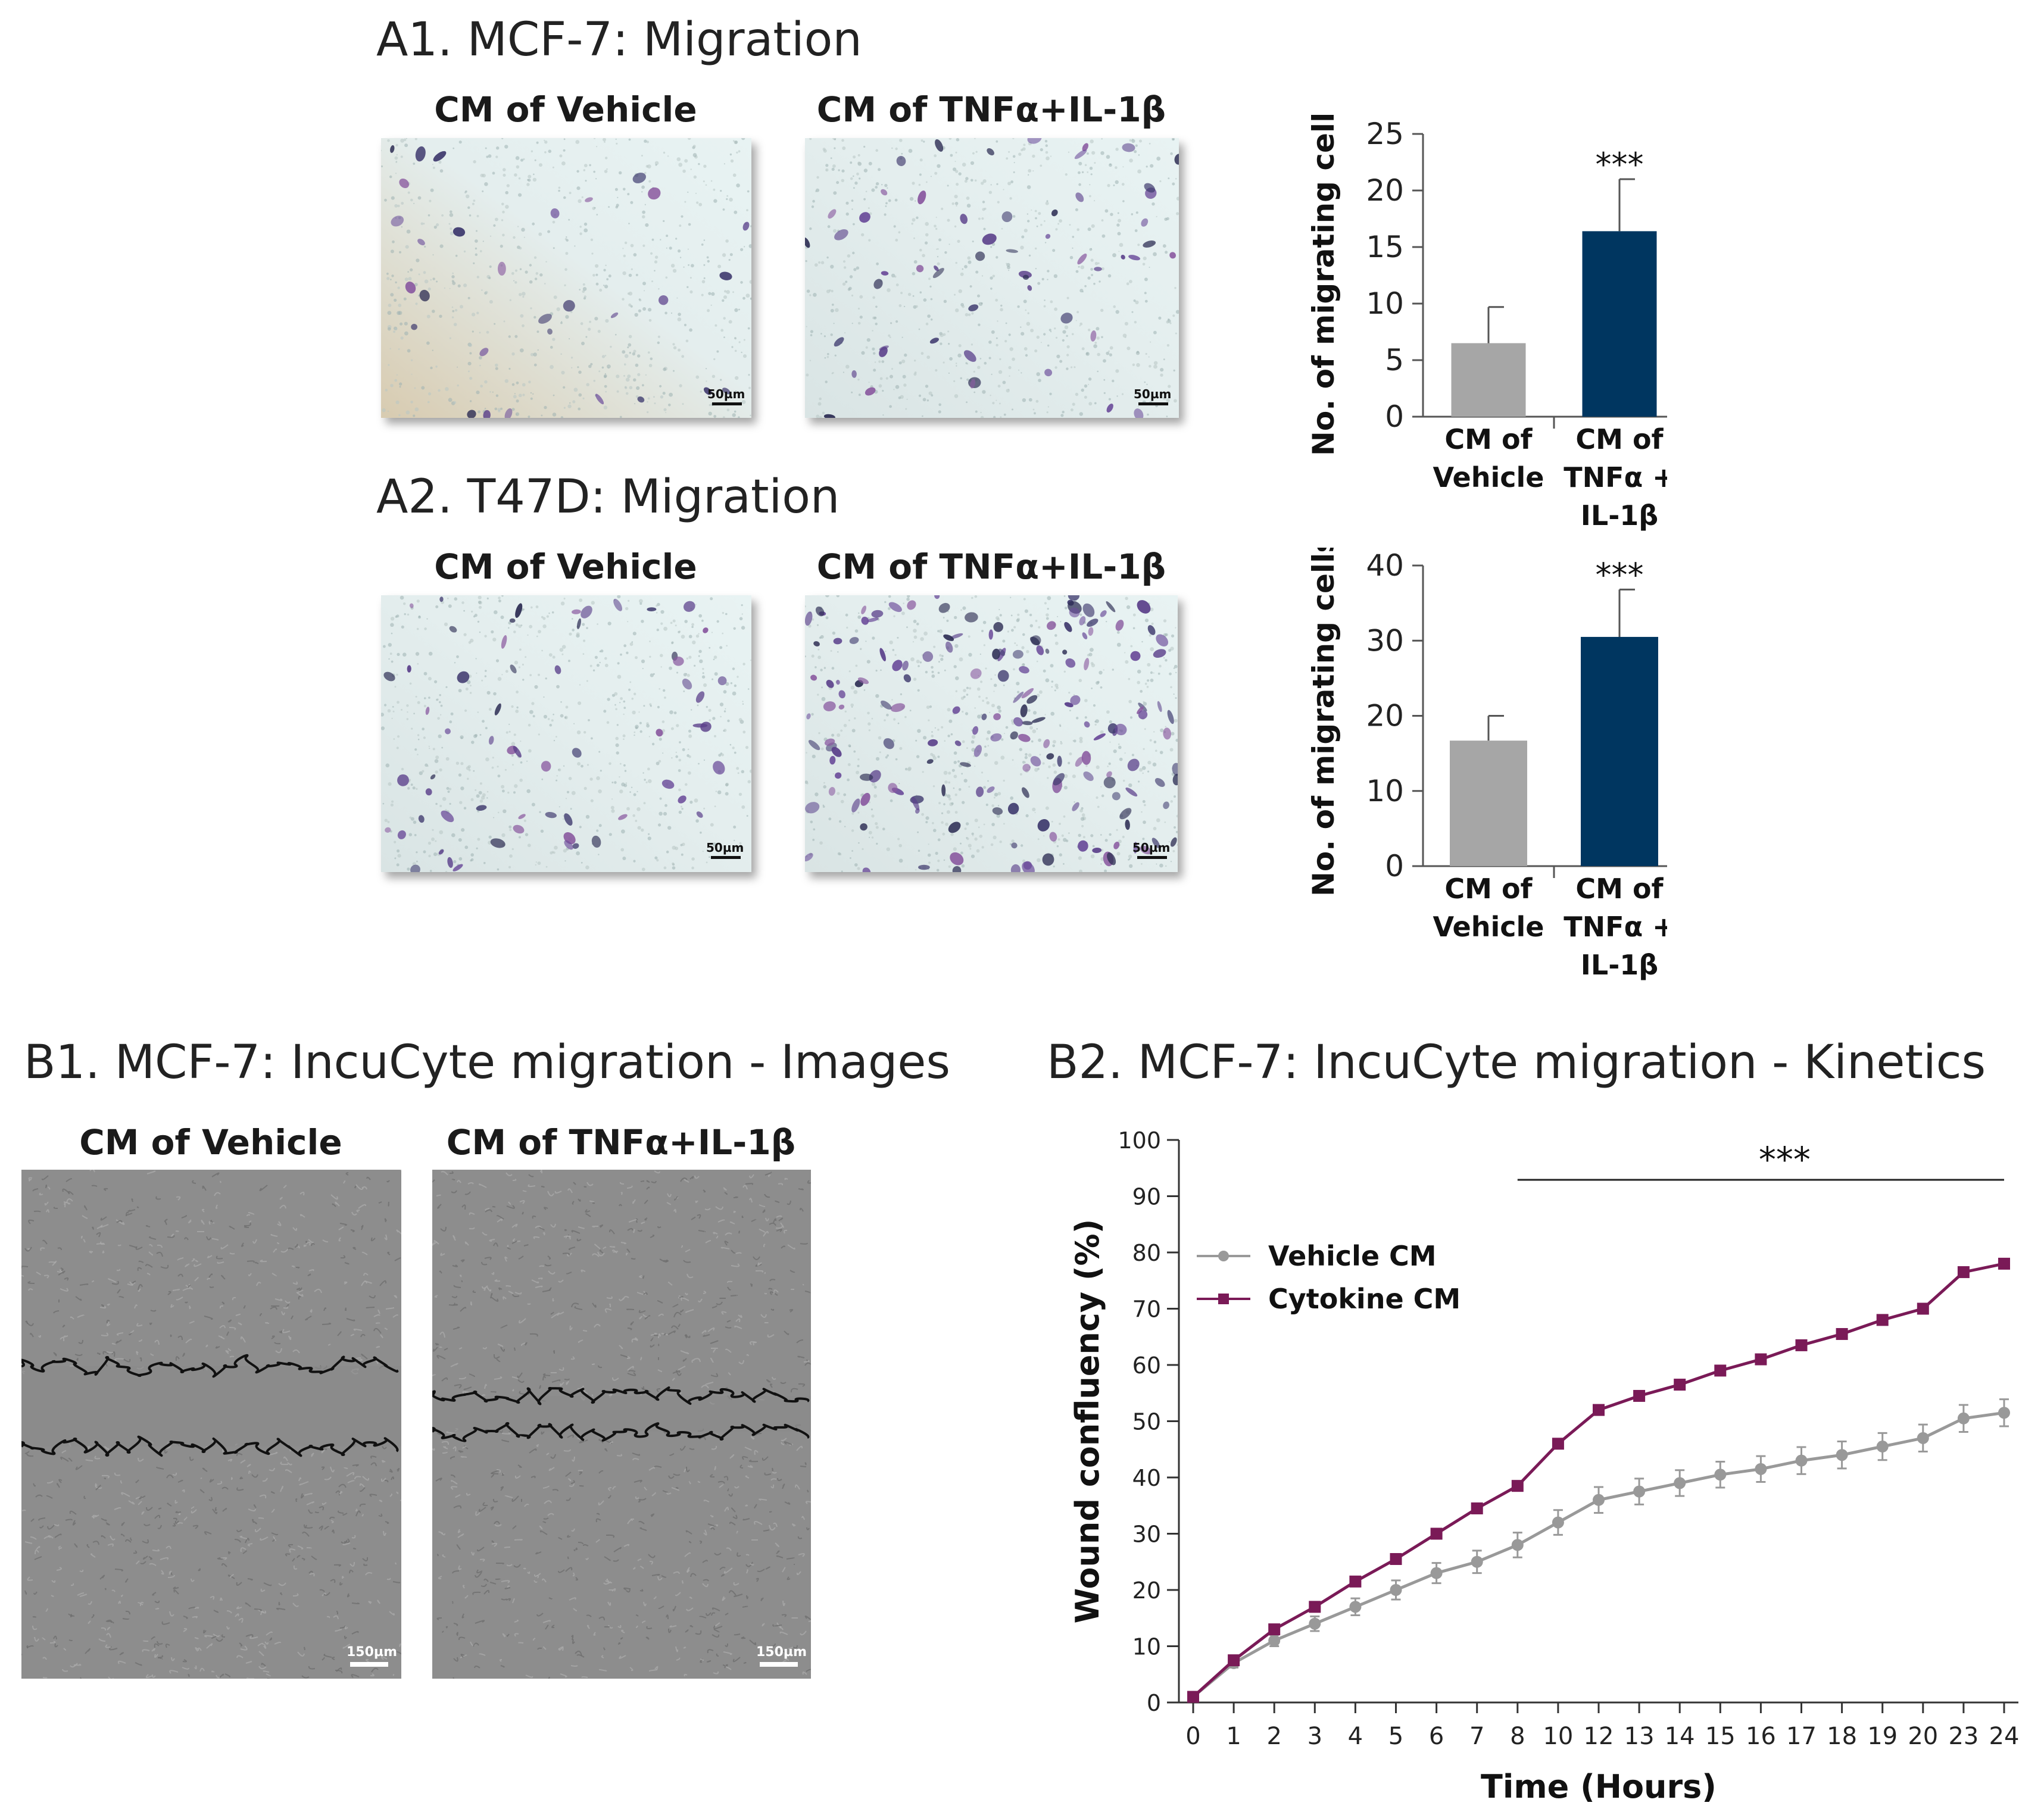 This screenshot has width=2044, height=1812. I want to click on y-tick-label: 0, so click(1394, 416).